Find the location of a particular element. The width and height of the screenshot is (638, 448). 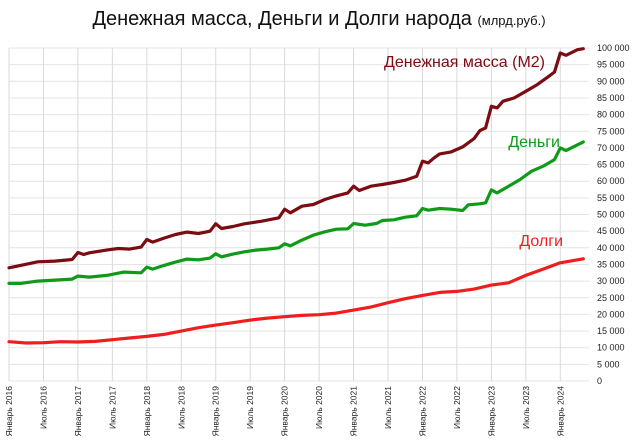

y-tick-label: 15 000 is located at coordinates (611, 331).